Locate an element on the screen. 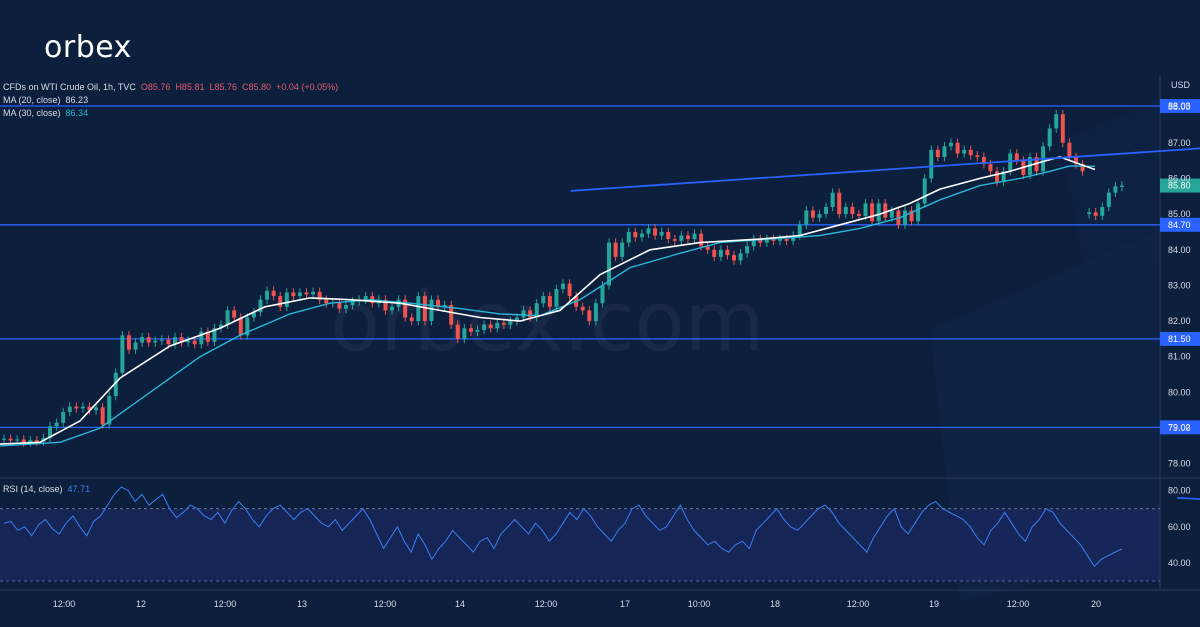 The image size is (1200, 627). orbex-logo: orbex is located at coordinates (88, 47).